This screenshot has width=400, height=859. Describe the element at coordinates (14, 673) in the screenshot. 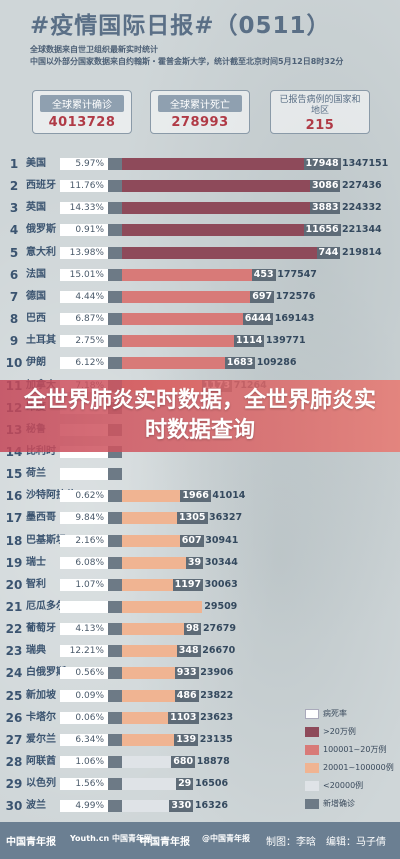

I see `rank-label: 24` at that location.